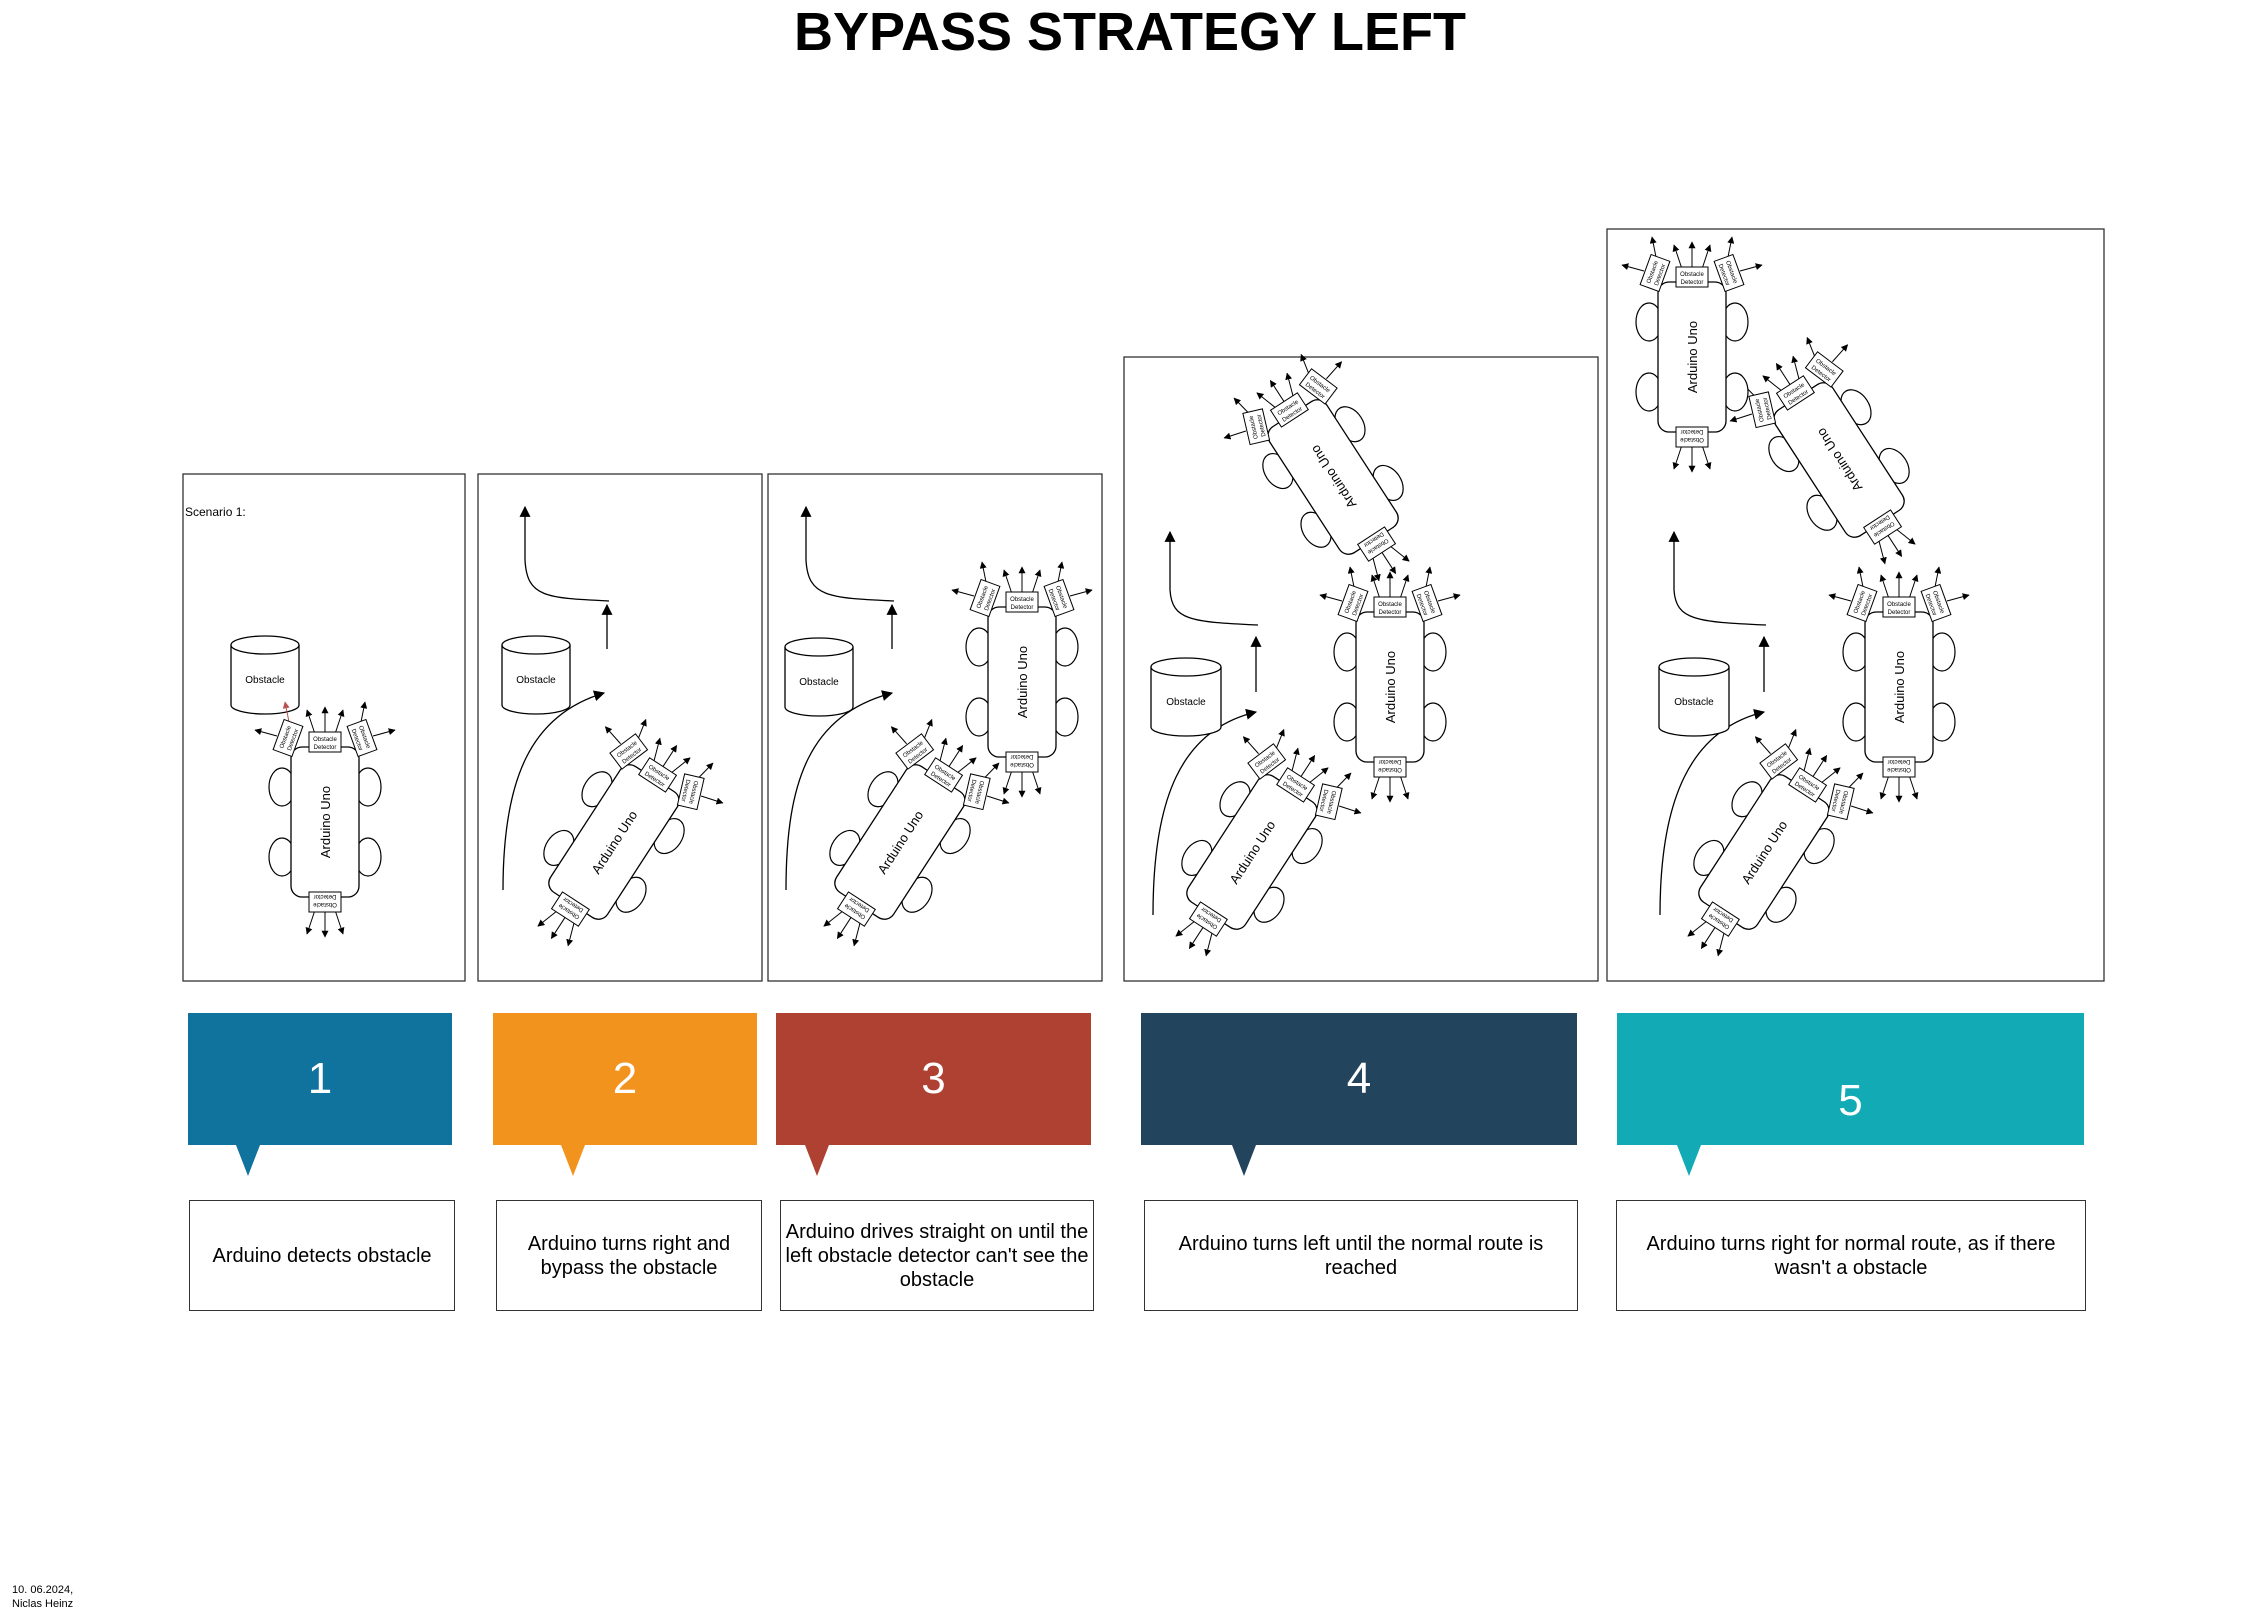 The width and height of the screenshot is (2260, 1611). I want to click on step-5-callout: 5, so click(1850, 1095).